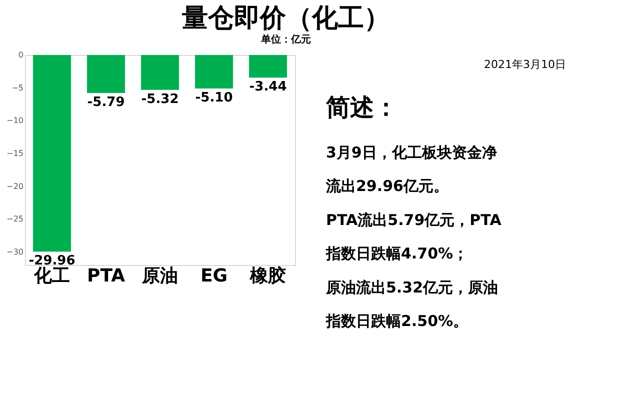  What do you see at coordinates (214, 276) in the screenshot?
I see `x-tick-label: EG` at bounding box center [214, 276].